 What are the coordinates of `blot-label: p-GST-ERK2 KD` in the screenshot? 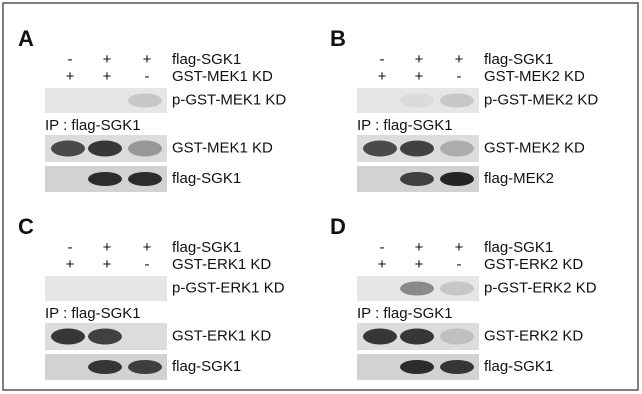 It's located at (540, 287).